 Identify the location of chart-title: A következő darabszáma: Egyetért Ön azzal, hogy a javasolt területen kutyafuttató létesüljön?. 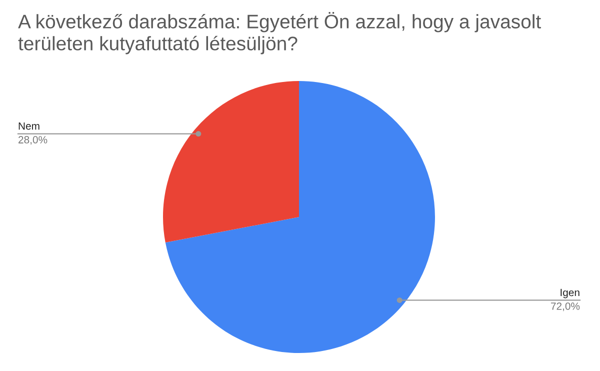
(279, 33).